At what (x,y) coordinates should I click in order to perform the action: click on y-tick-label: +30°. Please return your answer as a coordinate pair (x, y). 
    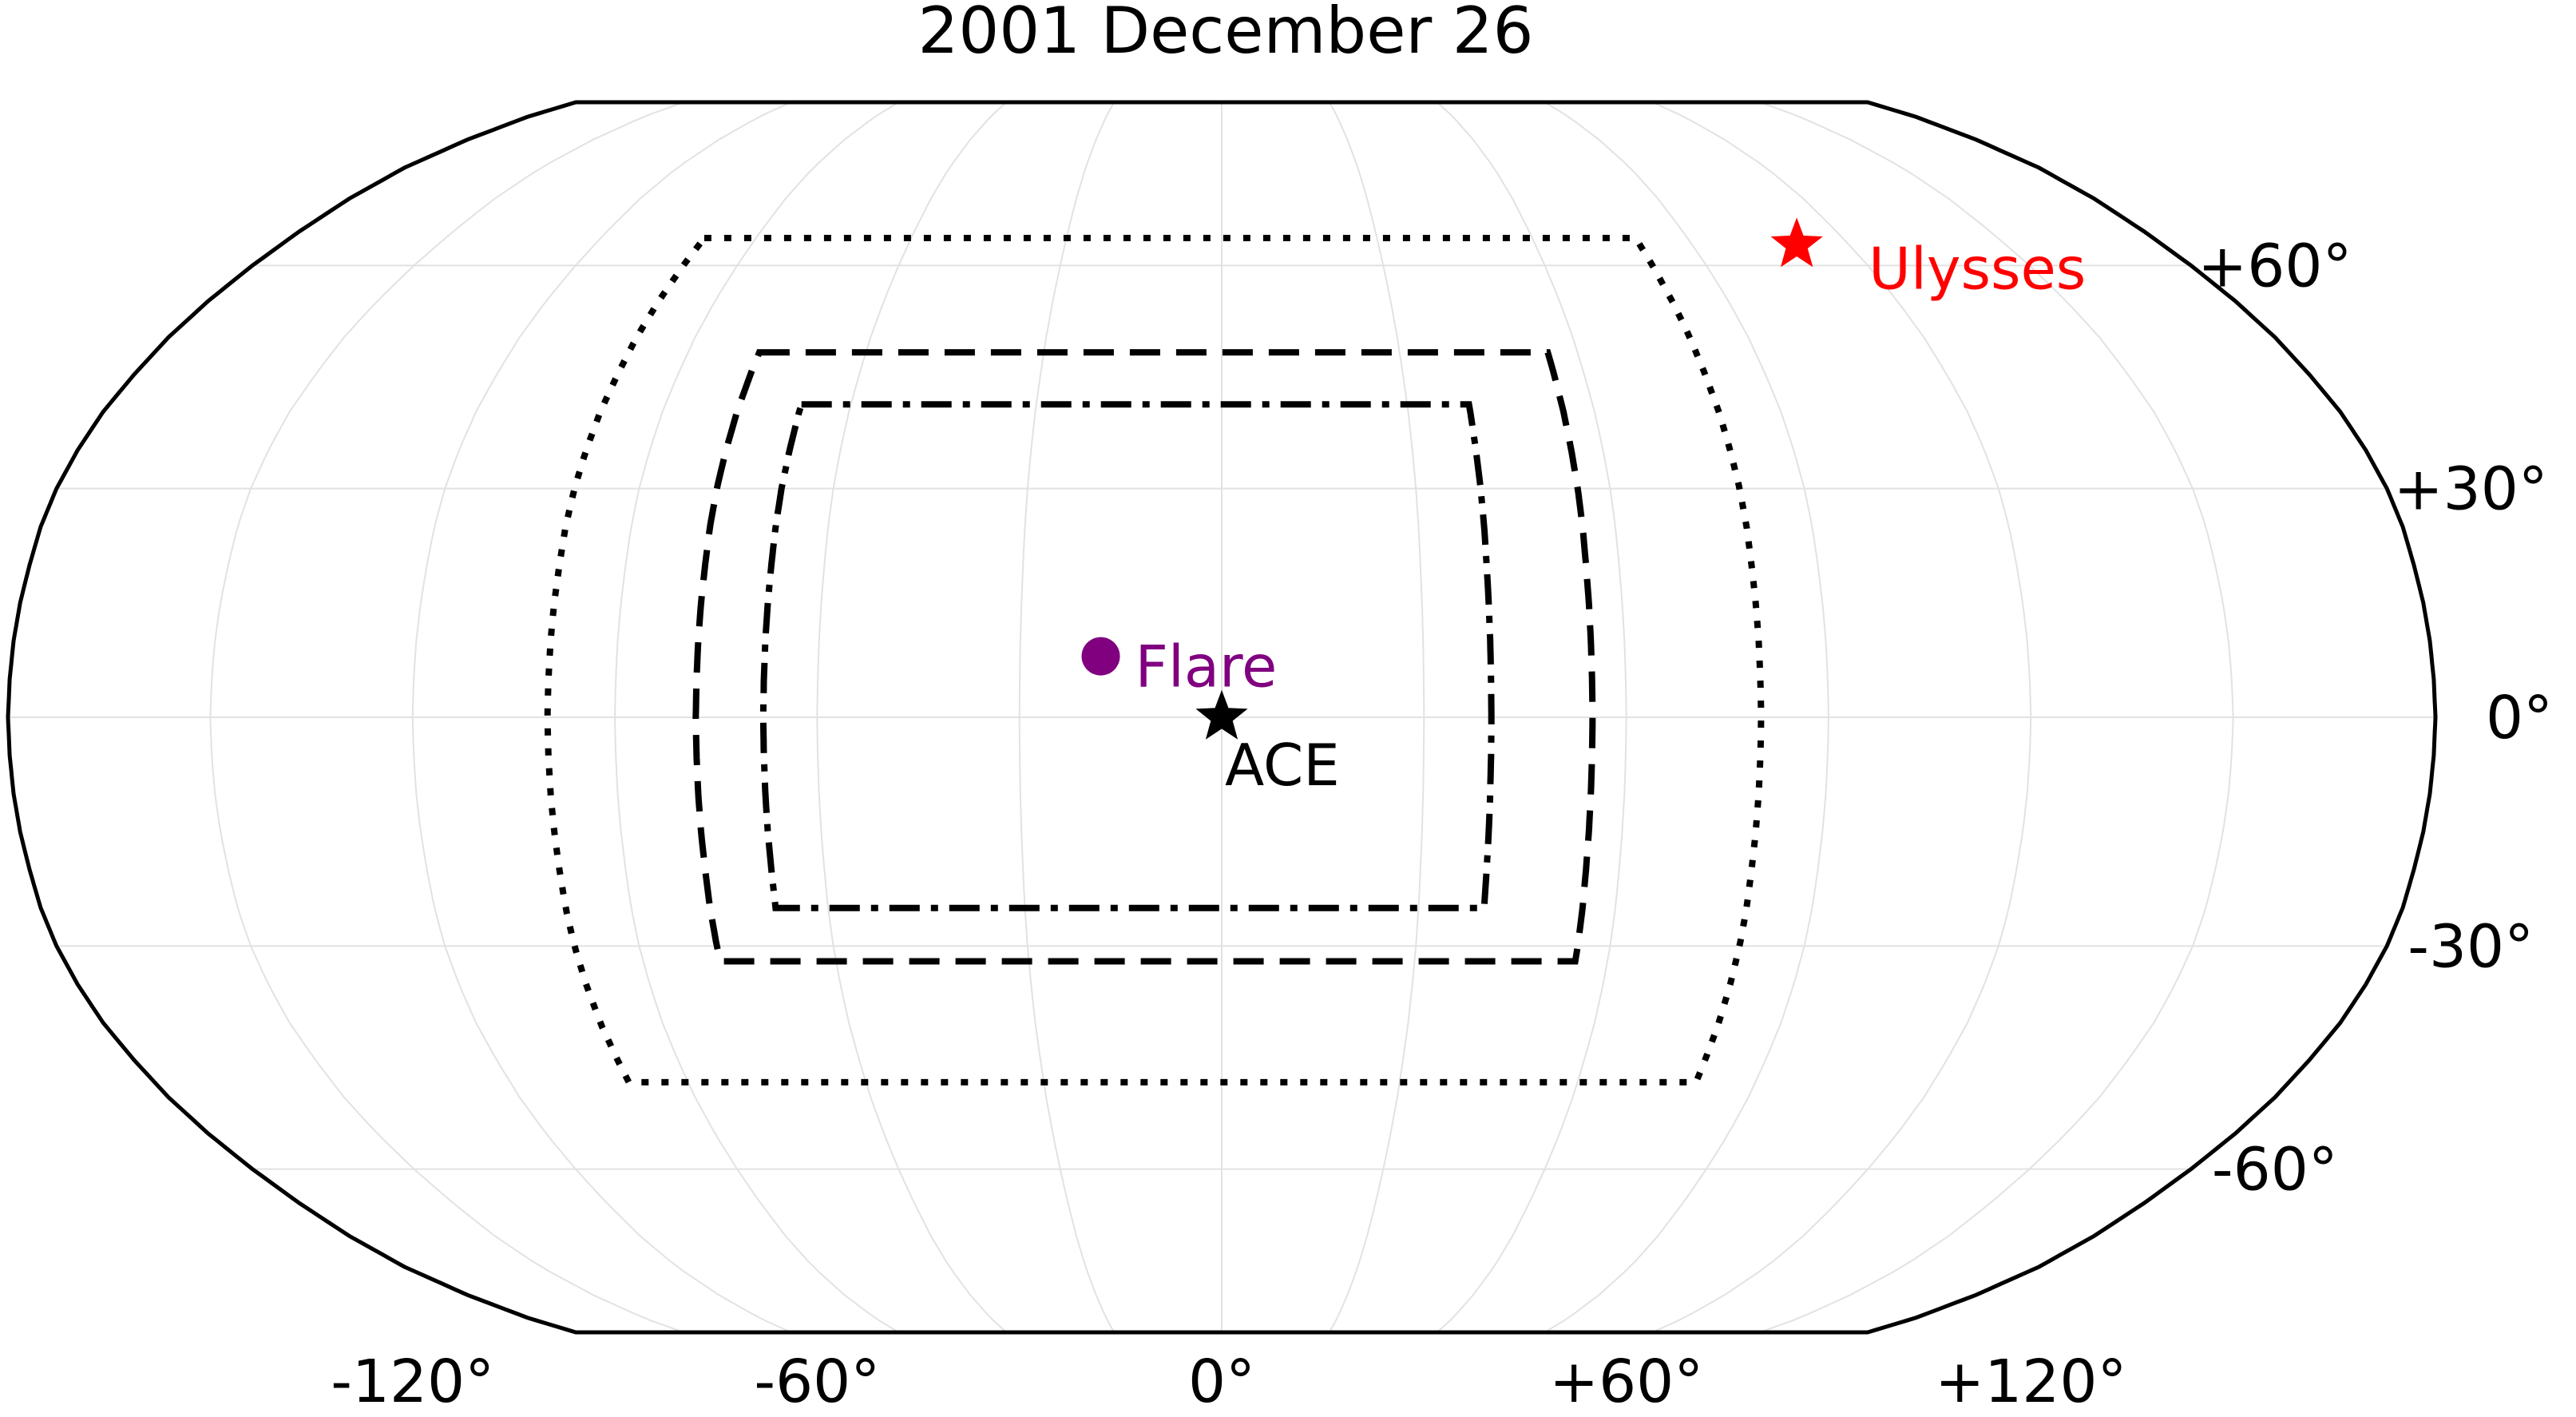
    Looking at the image, I should click on (2471, 489).